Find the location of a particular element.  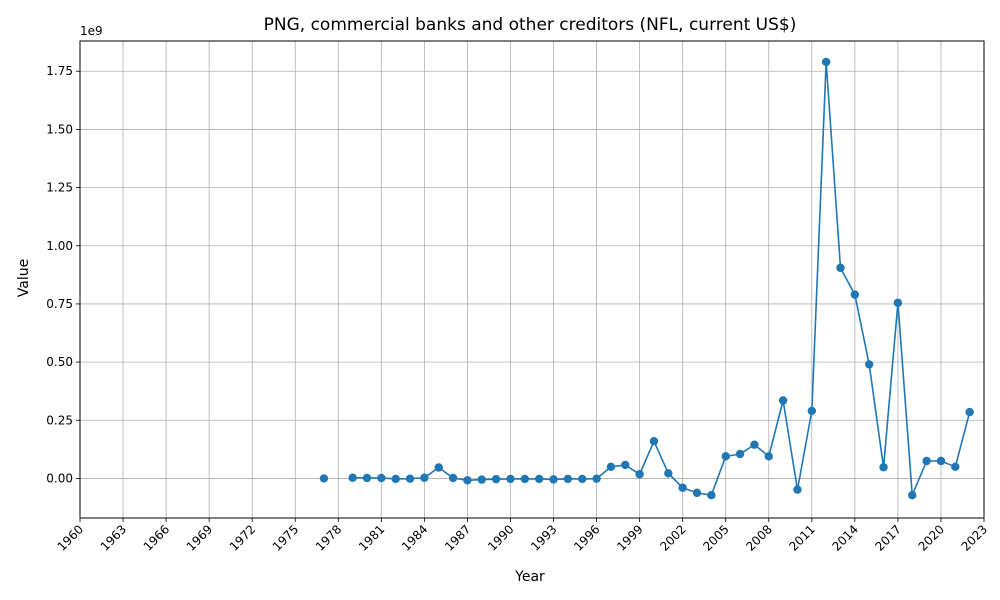

y-tick-label: 1.00 is located at coordinates (59, 246).